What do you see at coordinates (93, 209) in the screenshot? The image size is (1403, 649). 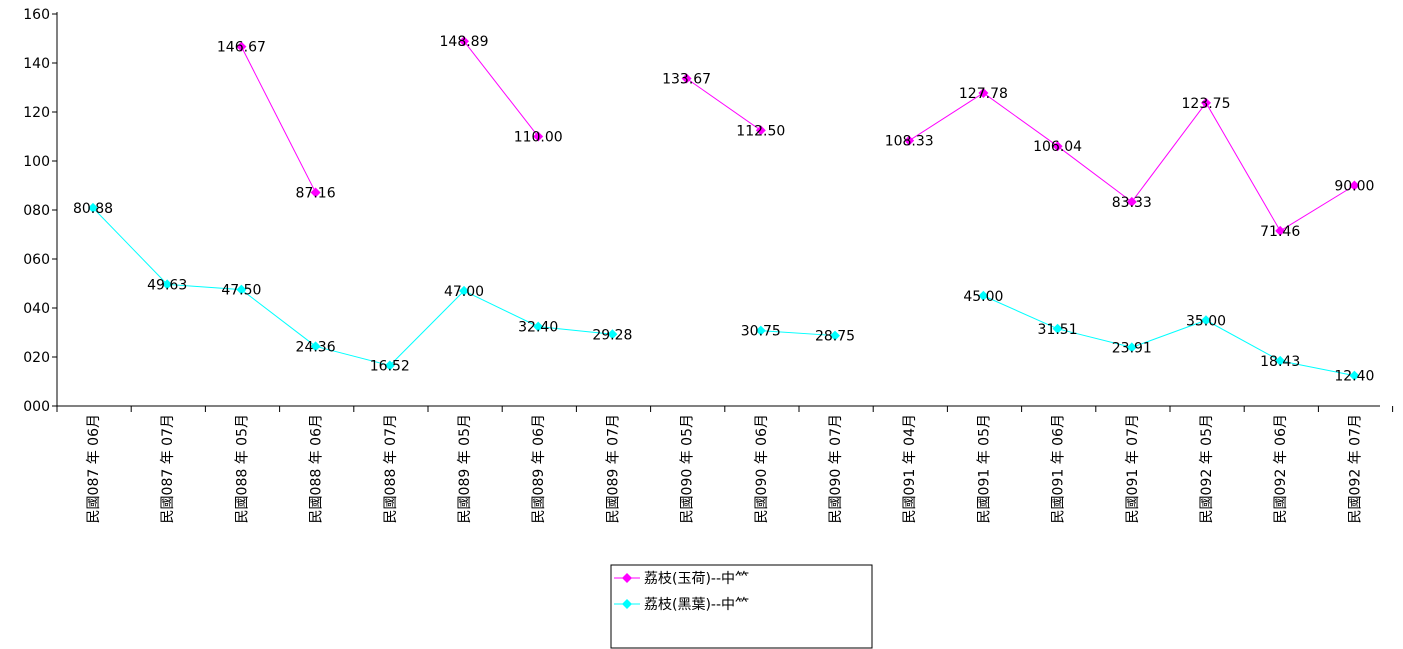 I see `series-2-data-label: 80.88` at bounding box center [93, 209].